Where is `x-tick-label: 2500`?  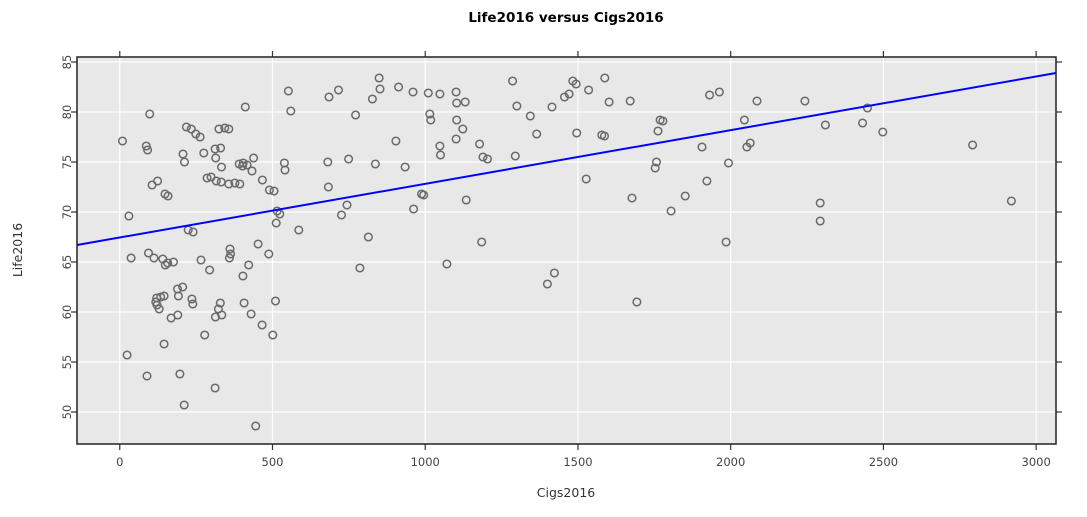 x-tick-label: 2500 is located at coordinates (883, 462).